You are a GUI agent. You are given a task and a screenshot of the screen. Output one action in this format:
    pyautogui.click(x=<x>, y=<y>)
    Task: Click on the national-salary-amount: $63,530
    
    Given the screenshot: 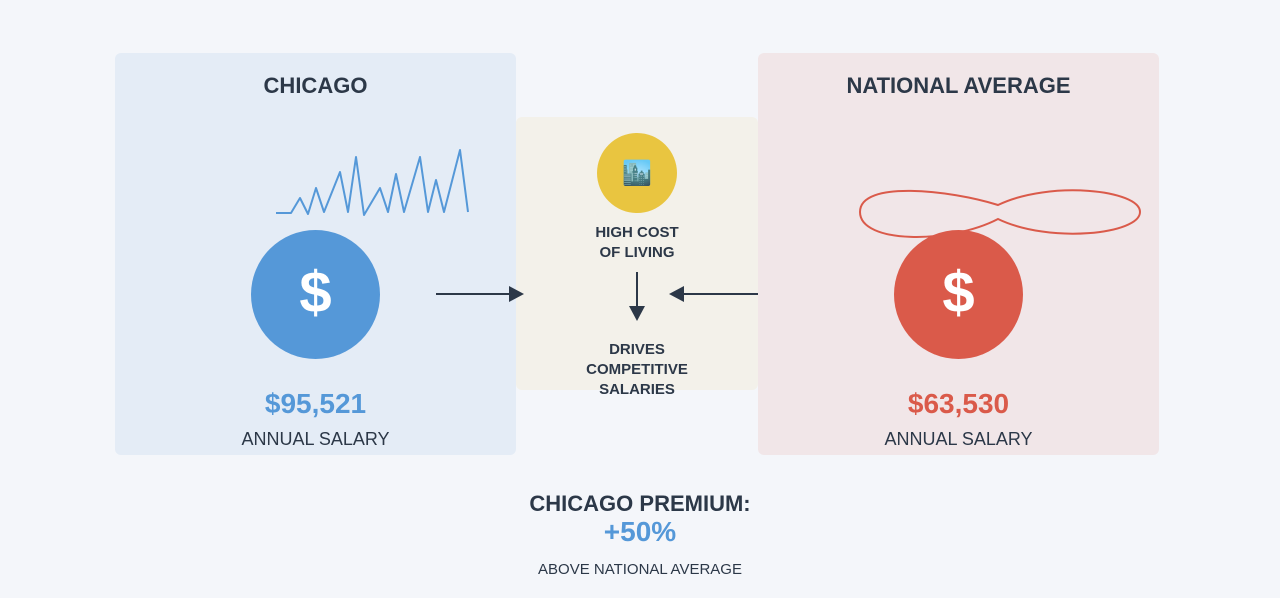 What is the action you would take?
    pyautogui.click(x=958, y=403)
    